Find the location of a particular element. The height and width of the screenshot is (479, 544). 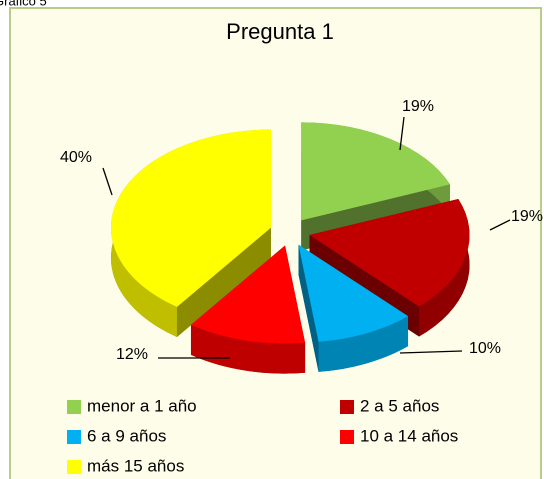

data-label: 40% is located at coordinates (76, 157).